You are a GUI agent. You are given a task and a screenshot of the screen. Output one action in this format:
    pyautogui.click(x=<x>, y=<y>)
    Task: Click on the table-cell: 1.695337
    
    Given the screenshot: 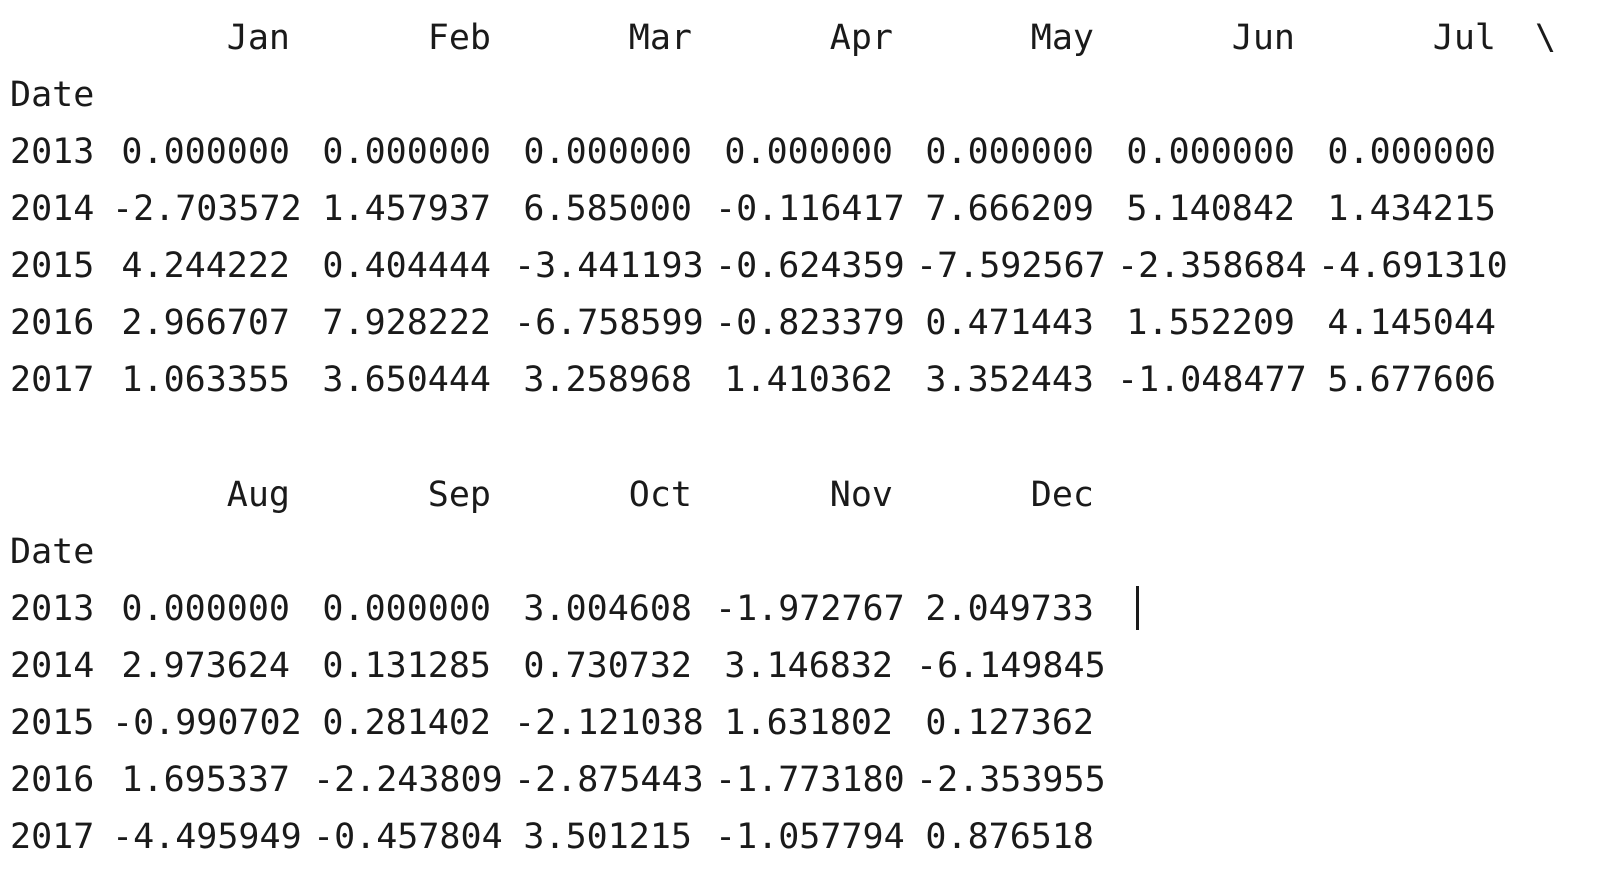 What is the action you would take?
    pyautogui.click(x=205, y=780)
    